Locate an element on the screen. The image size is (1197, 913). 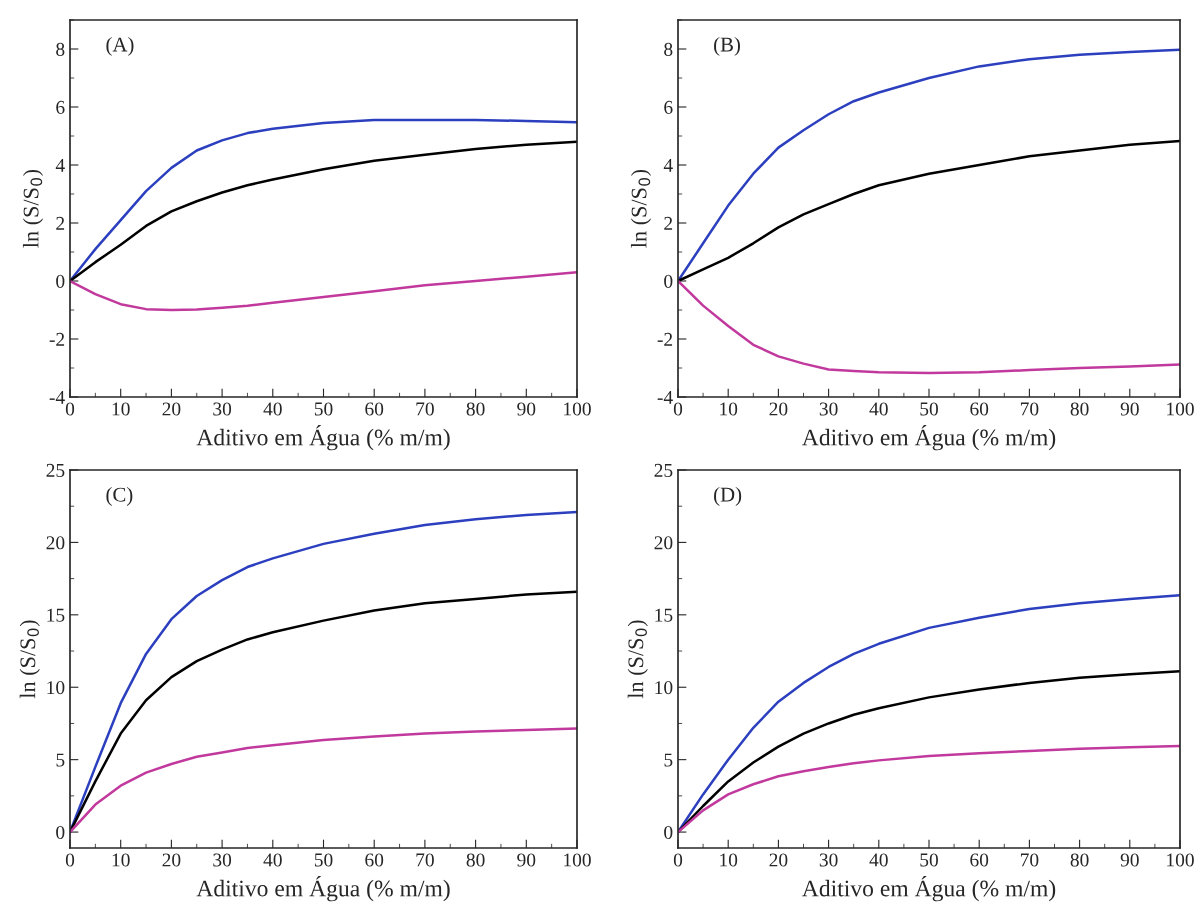
annotation: (A) is located at coordinates (120, 46).